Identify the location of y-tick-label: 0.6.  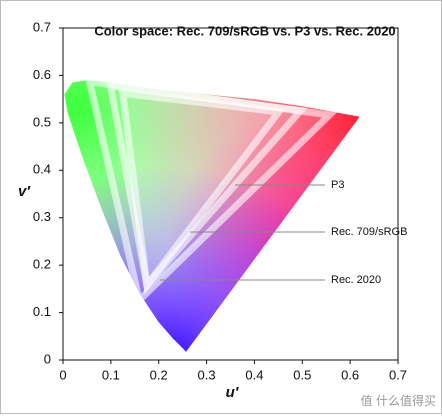
(42, 74).